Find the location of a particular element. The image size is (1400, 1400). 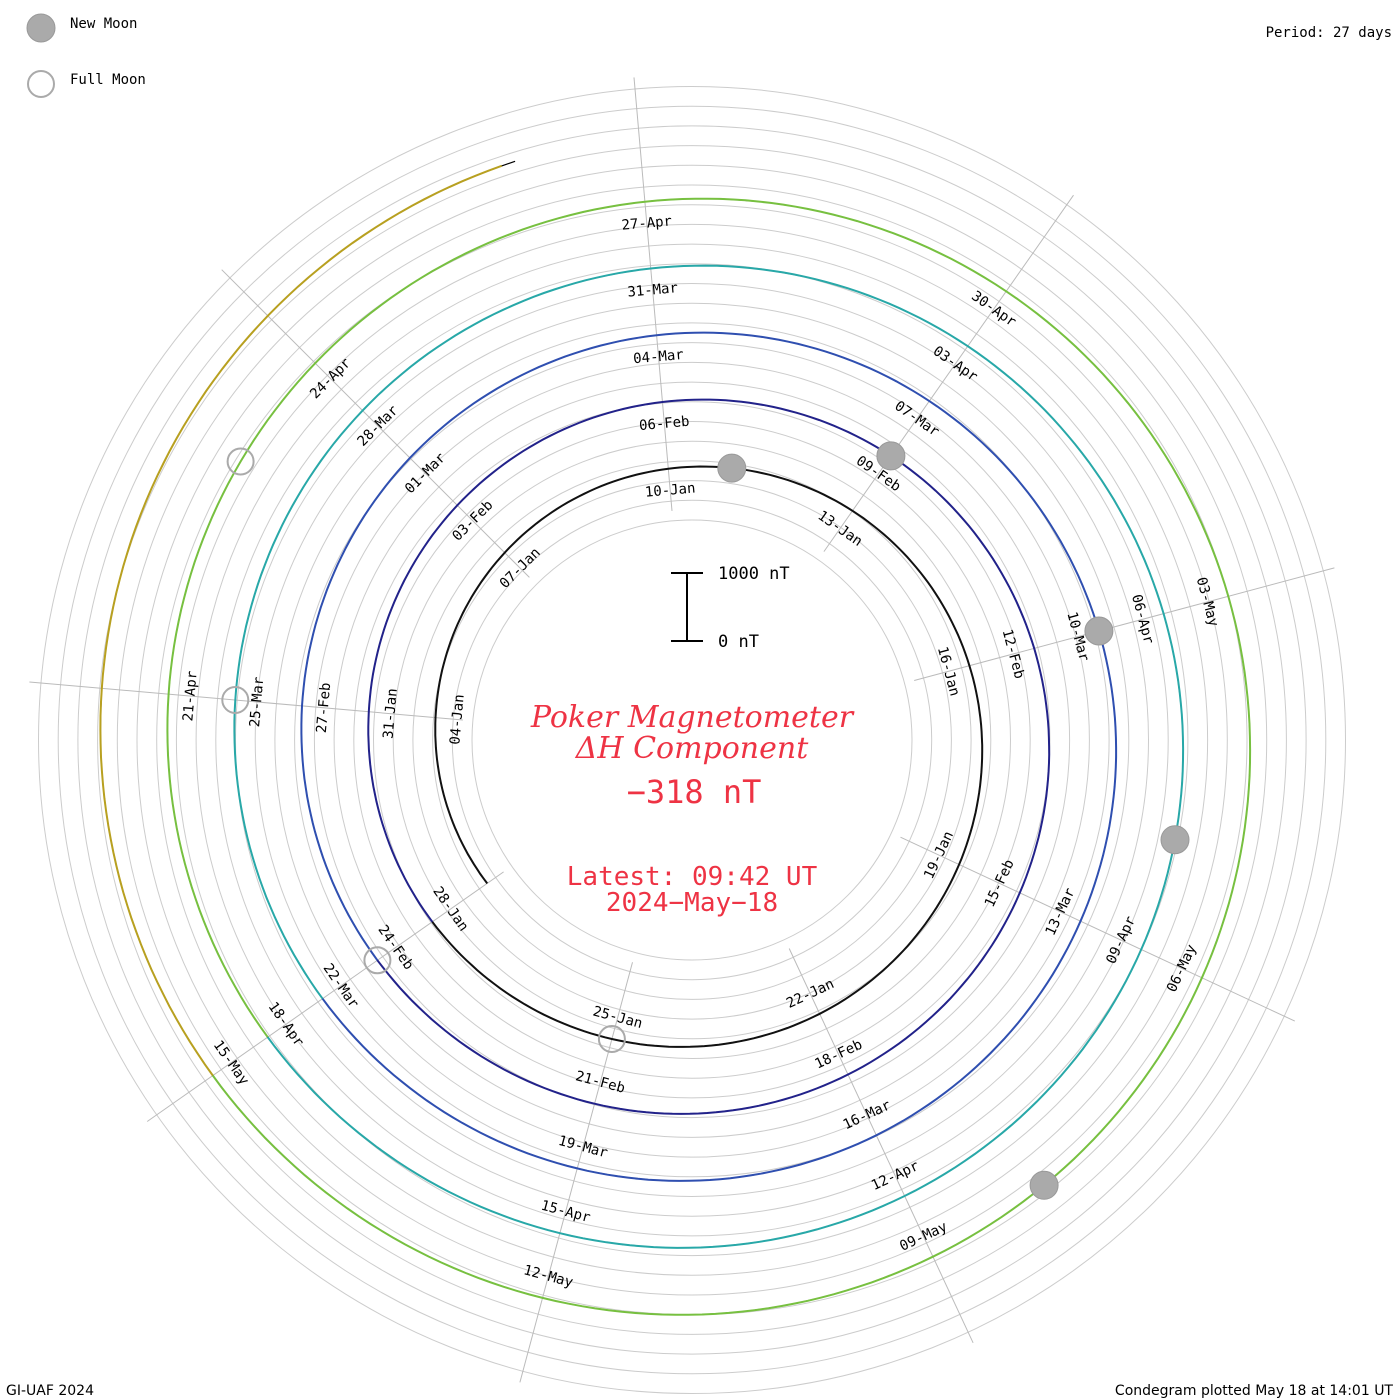

grid-circle is located at coordinates (692, 740).